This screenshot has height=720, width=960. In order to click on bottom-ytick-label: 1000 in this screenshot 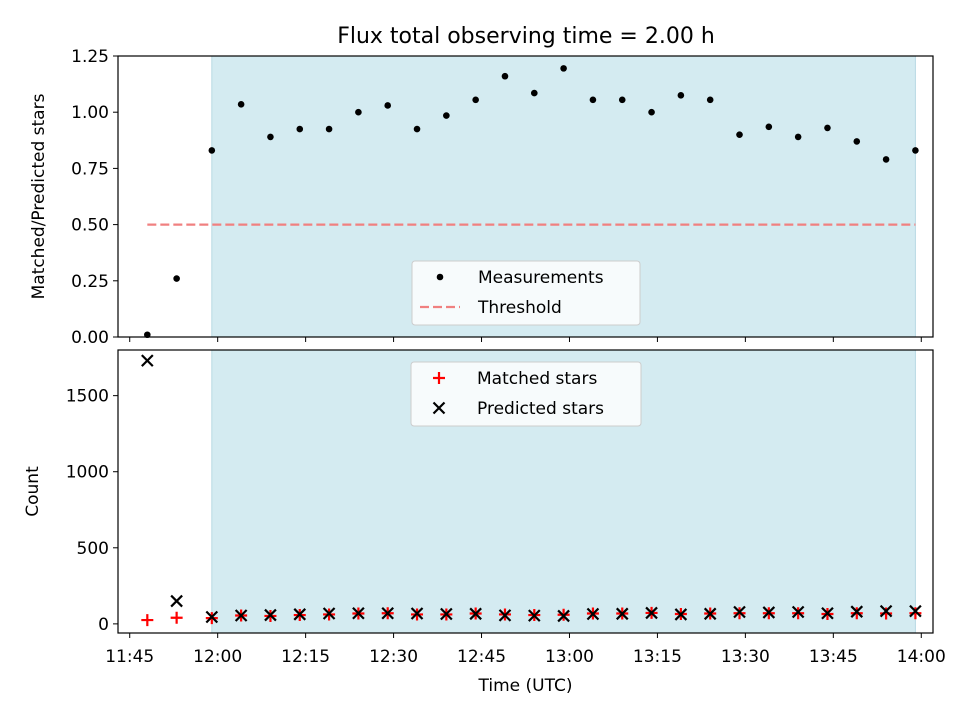, I will do `click(87, 473)`.